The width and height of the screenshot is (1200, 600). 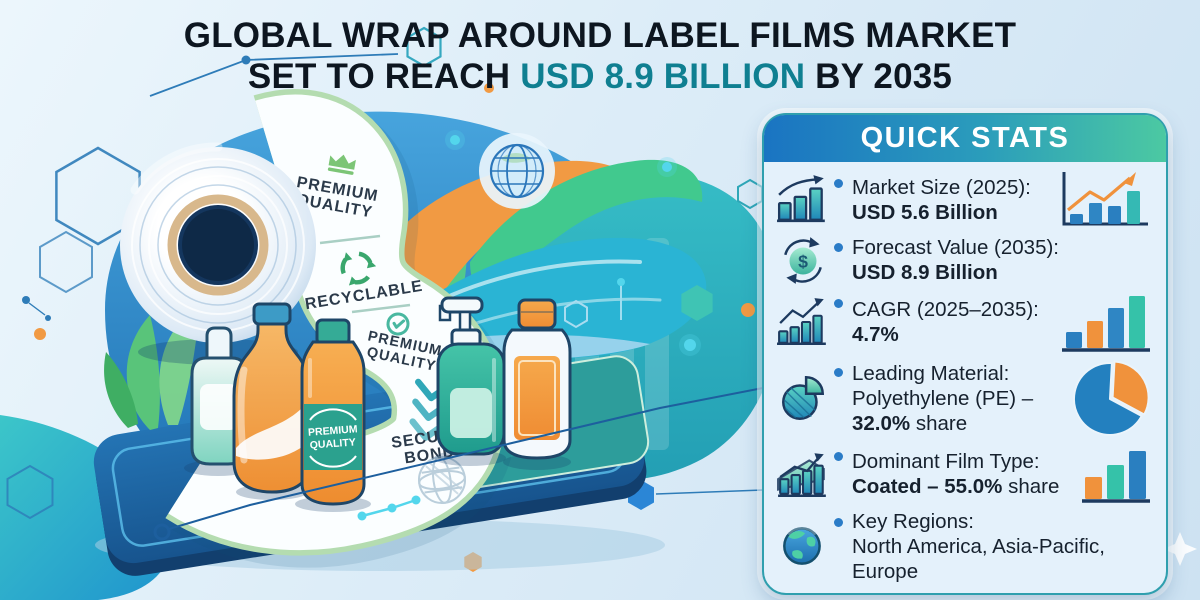 I want to click on label-film-roll, so click(x=218, y=242).